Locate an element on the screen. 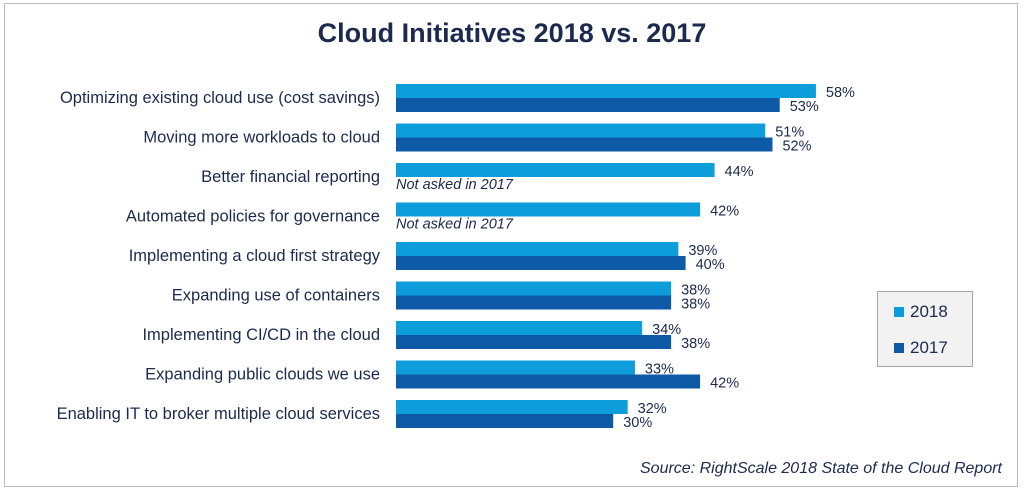 This screenshot has height=494, width=1024. data-label-2017: 52% is located at coordinates (796, 147).